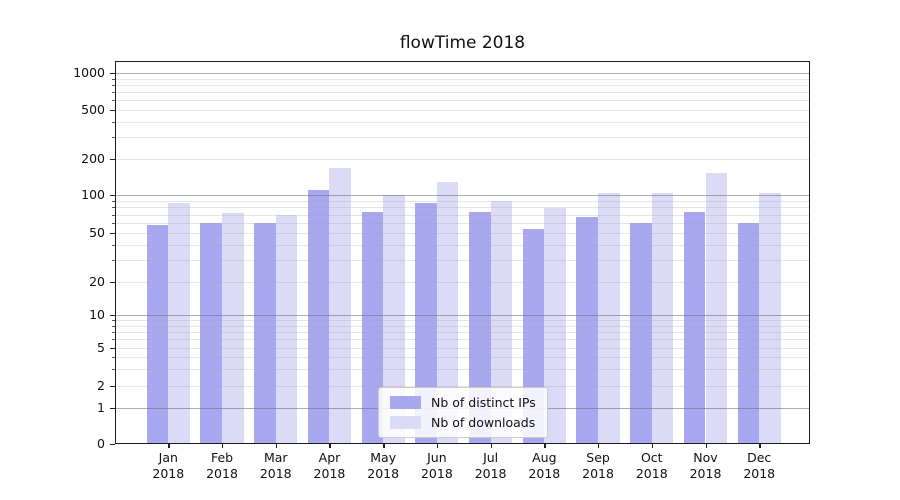 Image resolution: width=900 pixels, height=500 pixels. I want to click on bar-distinct-ips-nov, so click(694, 327).